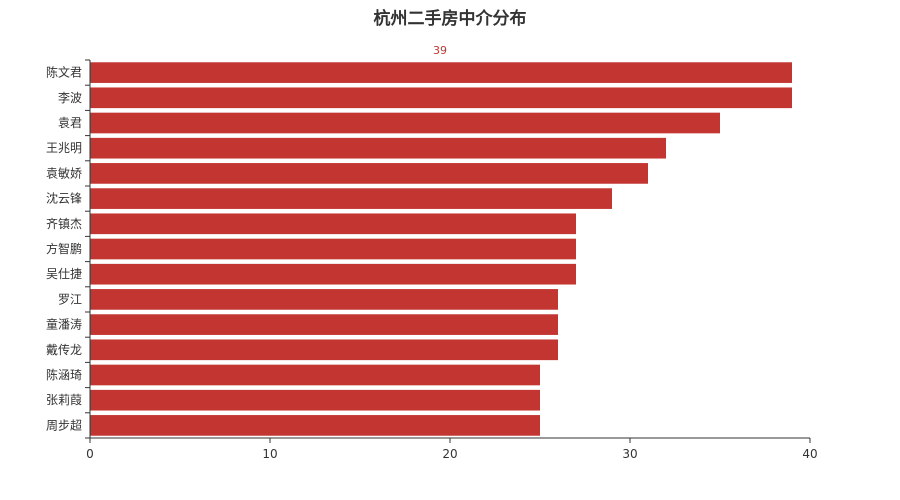 The image size is (900, 500). What do you see at coordinates (70, 299) in the screenshot?
I see `y-tick-label: 罗江` at bounding box center [70, 299].